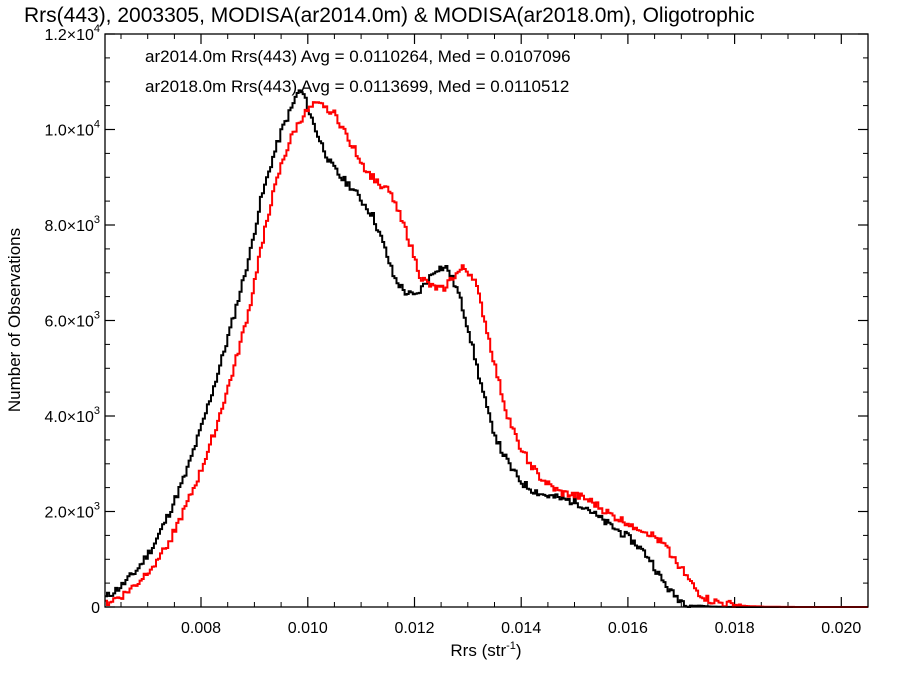 The width and height of the screenshot is (900, 675). What do you see at coordinates (628, 628) in the screenshot?
I see `x-tick-label: 0.016` at bounding box center [628, 628].